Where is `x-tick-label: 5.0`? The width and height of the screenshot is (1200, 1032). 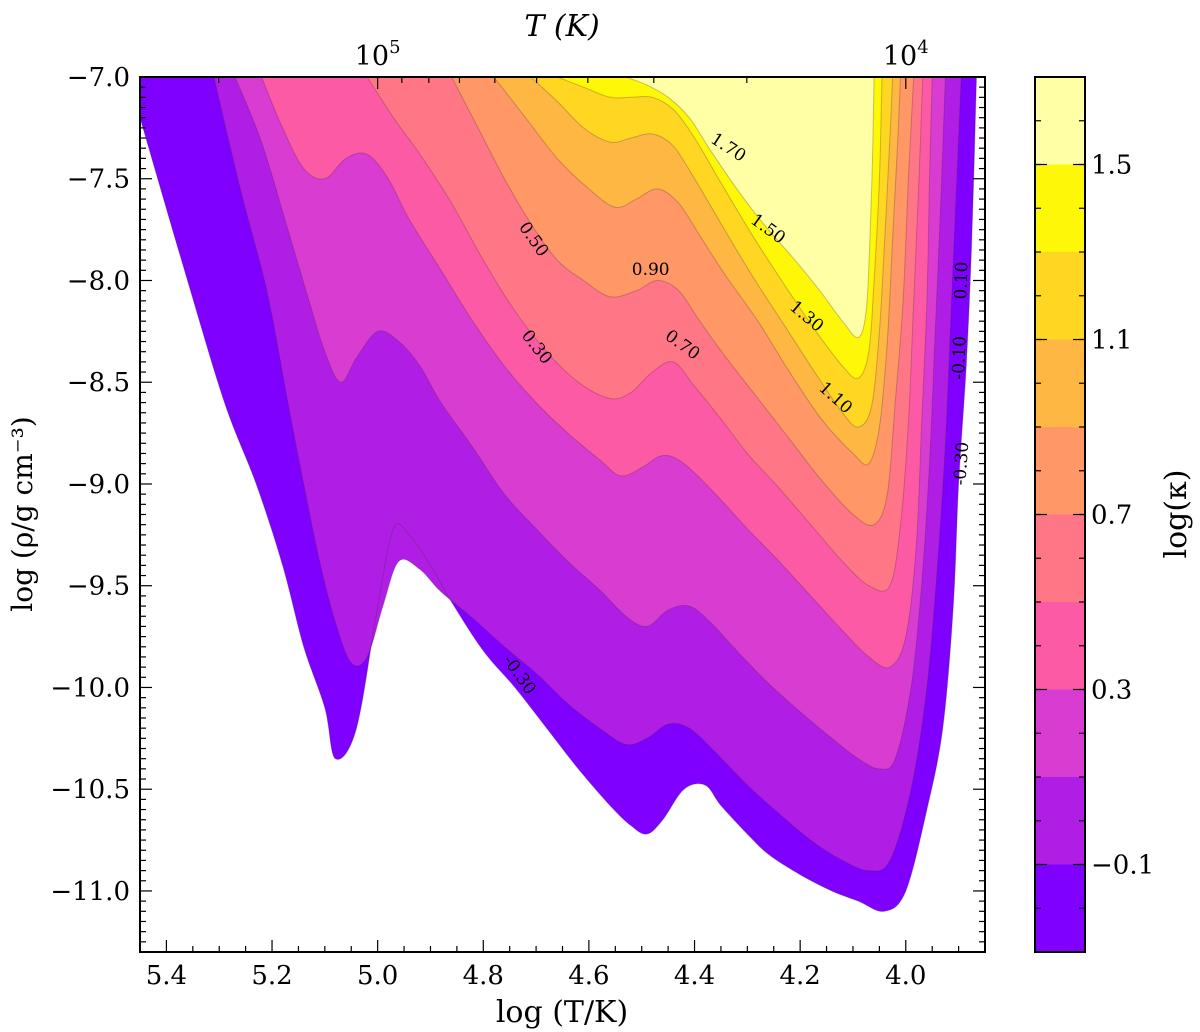
x-tick-label: 5.0 is located at coordinates (377, 976).